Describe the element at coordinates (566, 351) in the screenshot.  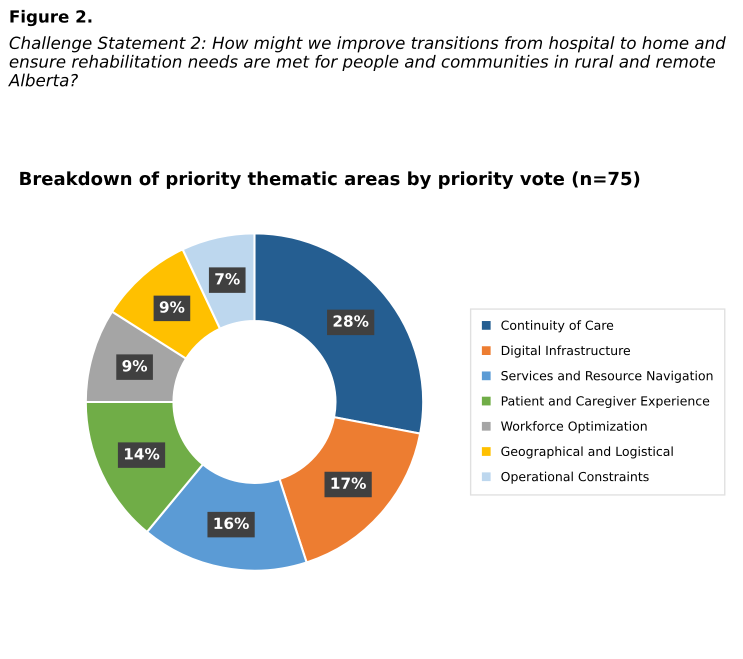
I see `legend-label: Digital Infrastructure` at that location.